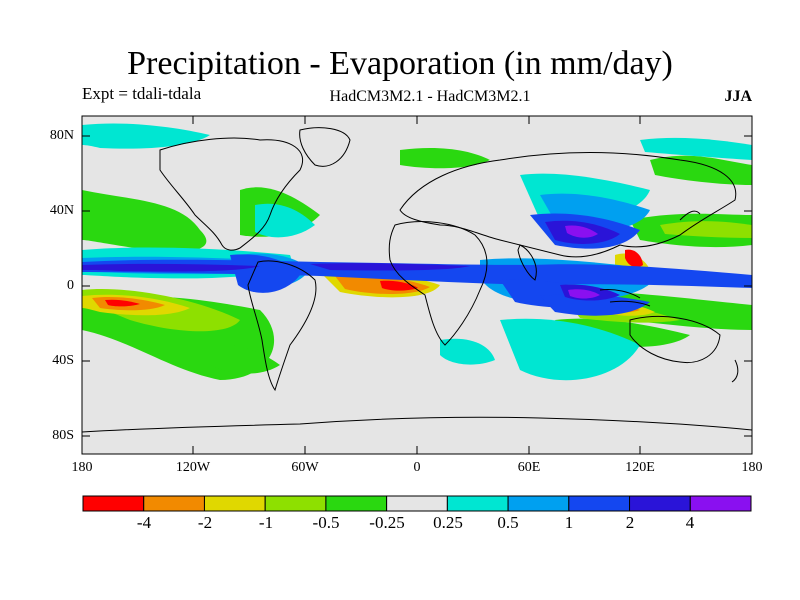 The width and height of the screenshot is (800, 600). What do you see at coordinates (675, 339) in the screenshot?
I see `coast-australia` at bounding box center [675, 339].